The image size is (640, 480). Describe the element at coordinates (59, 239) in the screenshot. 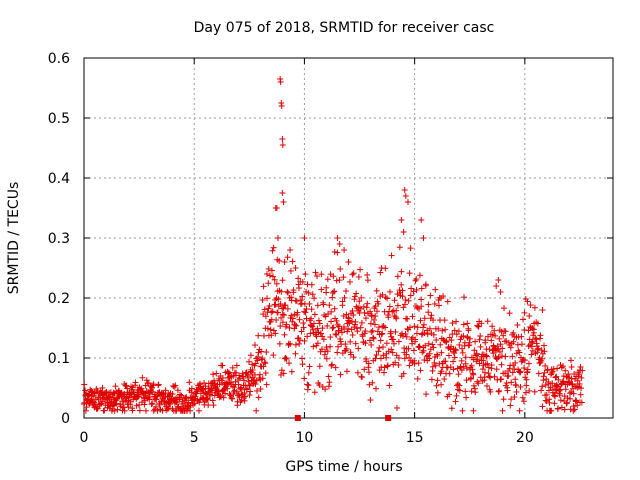

I see `y-tick-label: 0.3` at that location.